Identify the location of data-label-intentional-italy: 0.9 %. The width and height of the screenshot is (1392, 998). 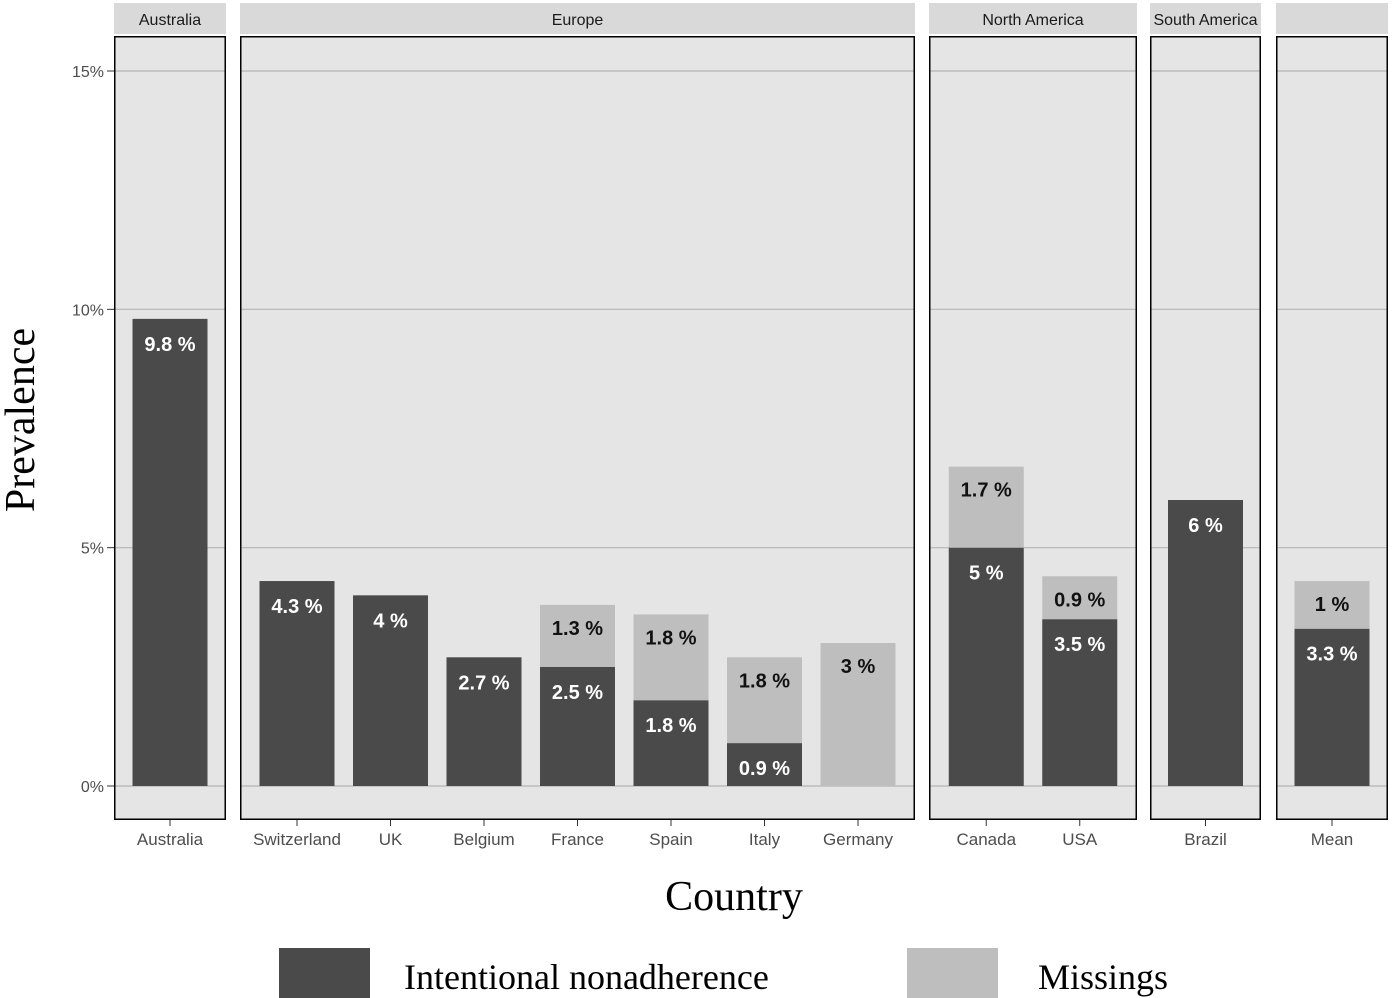
(764, 769).